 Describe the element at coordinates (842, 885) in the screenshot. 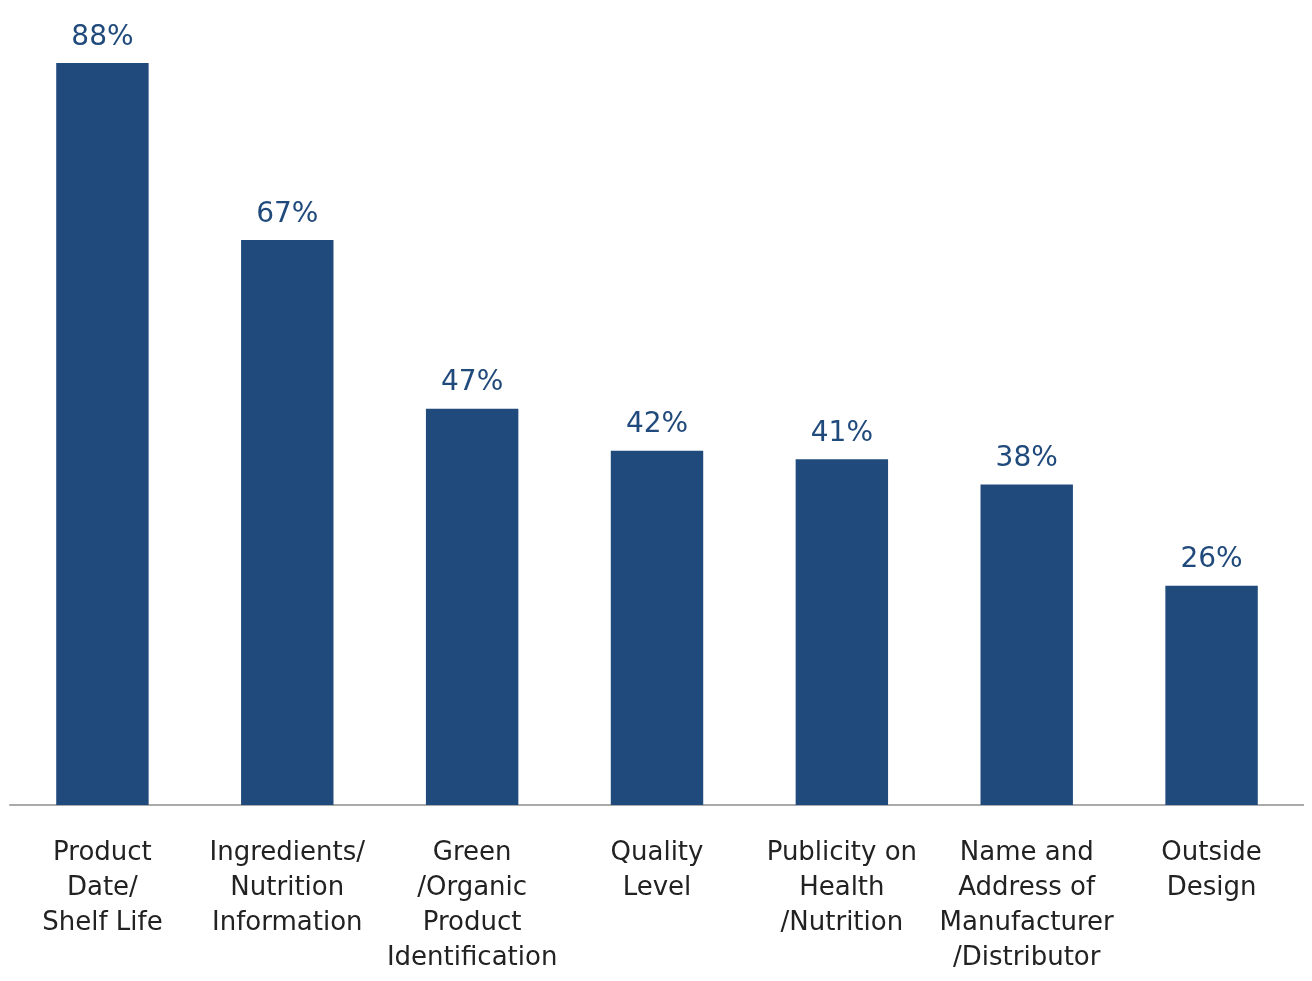

I see `x-tick-label: Publicity on Health /Nutrition` at that location.